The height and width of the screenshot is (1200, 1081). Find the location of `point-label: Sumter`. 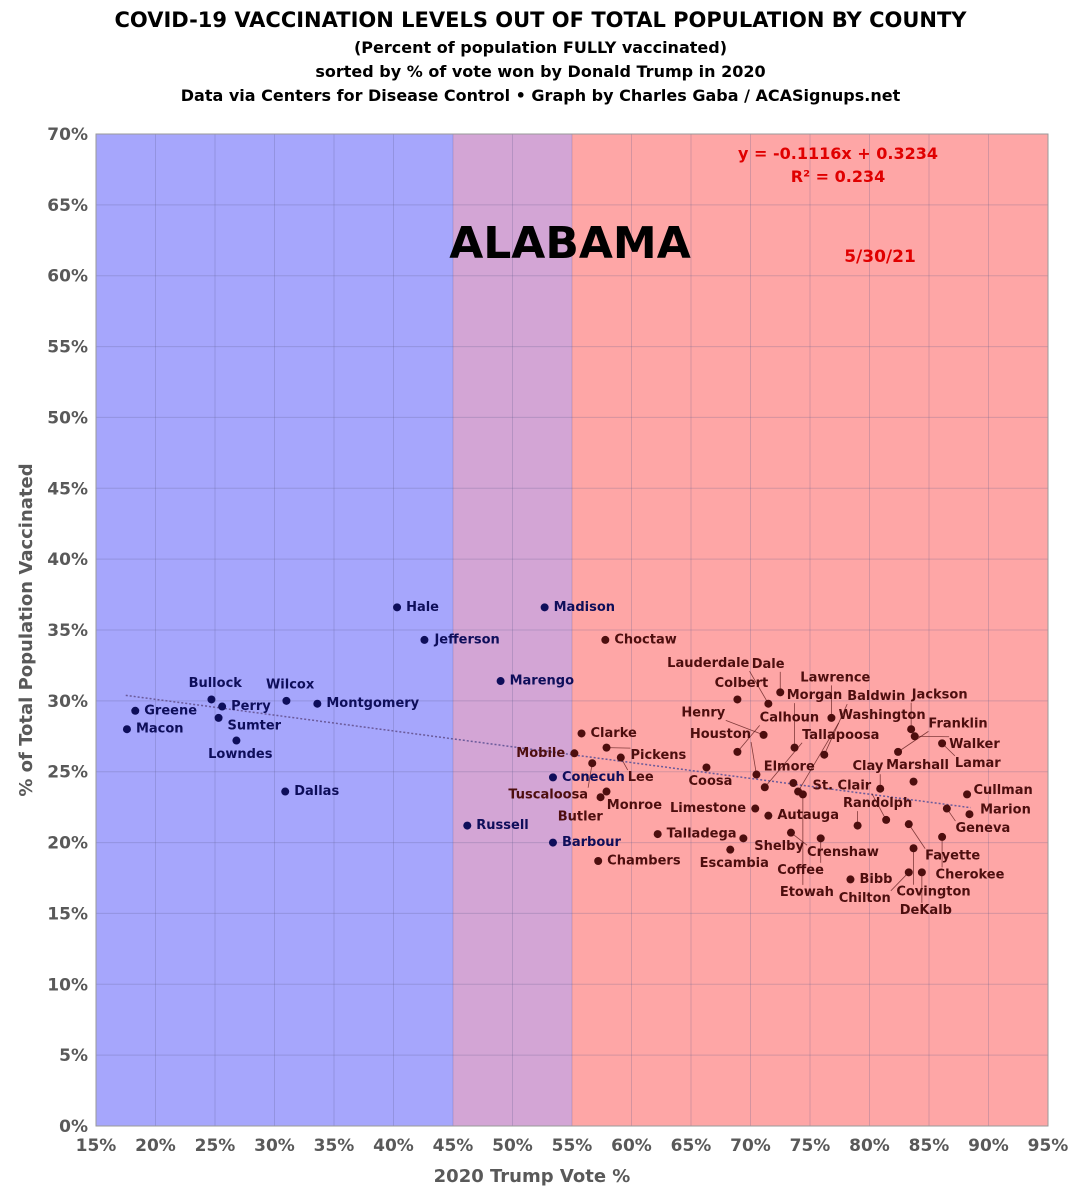

point-label: Sumter is located at coordinates (254, 725).